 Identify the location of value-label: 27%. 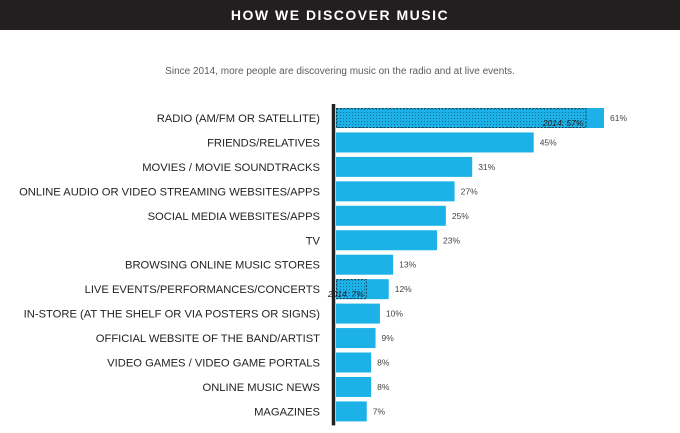
(469, 191).